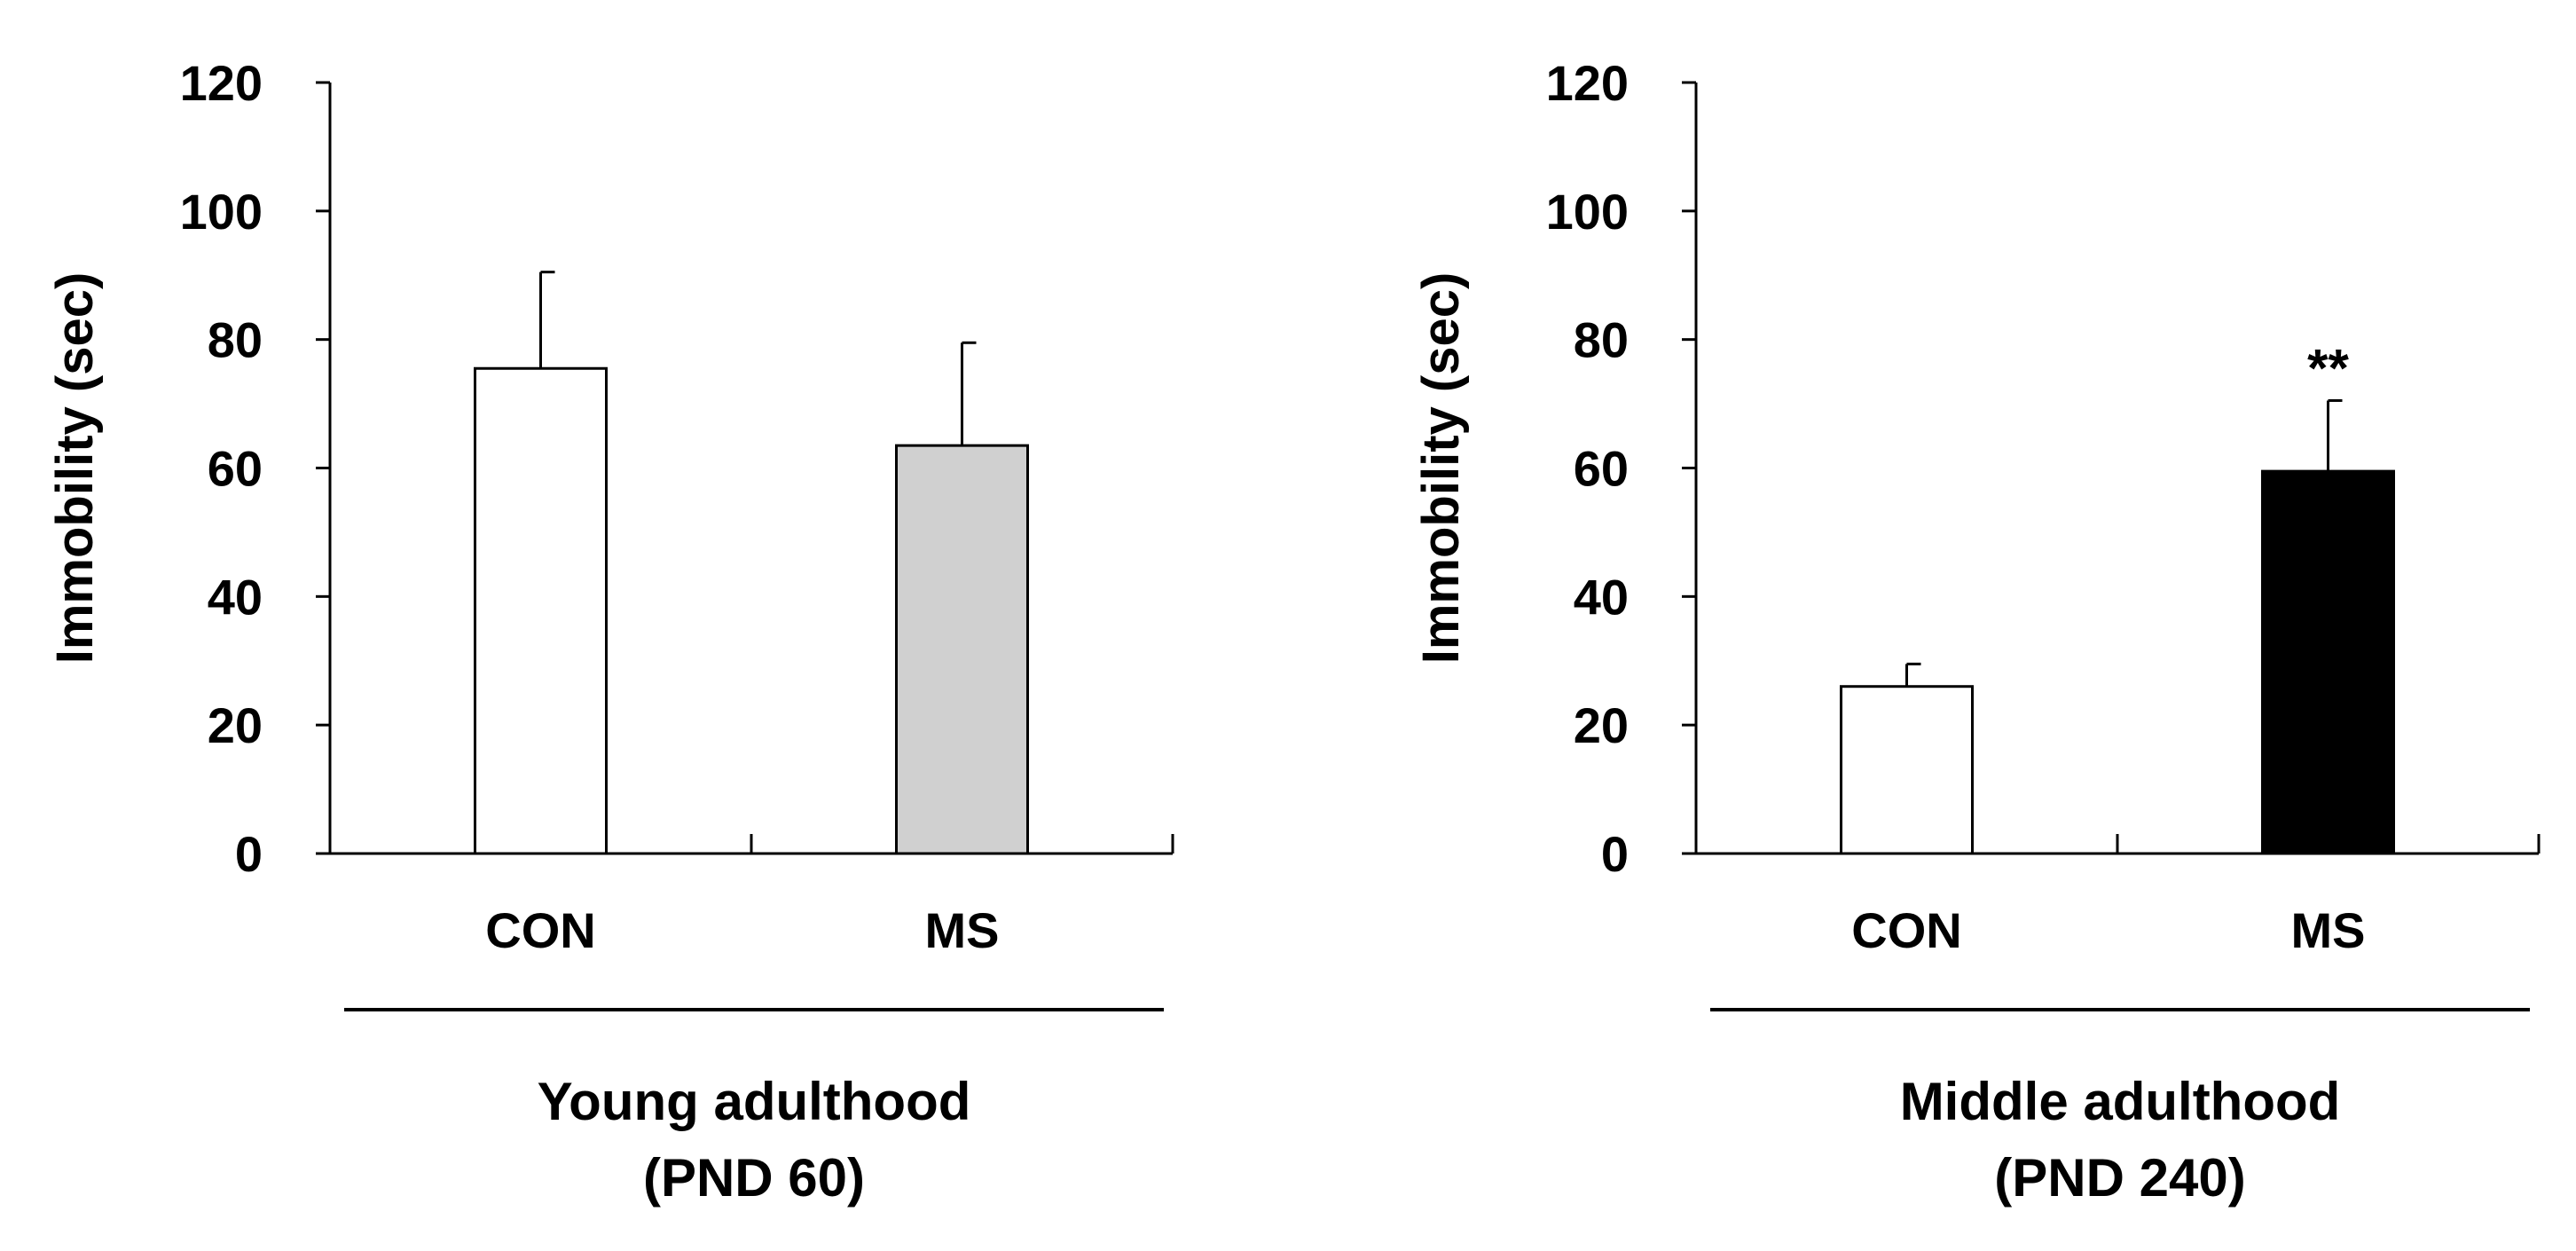 This screenshot has width=2576, height=1251. Describe the element at coordinates (2120, 1102) in the screenshot. I see `group-label: Middle adulthood` at that location.